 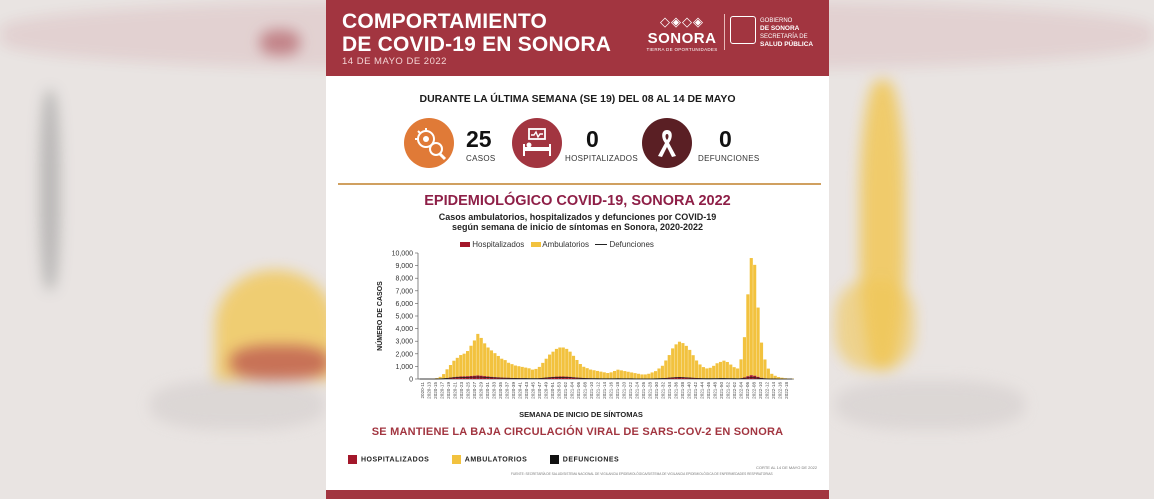 What do you see at coordinates (565, 244) in the screenshot?
I see `legend-ambulatorios: Ambulatorios` at bounding box center [565, 244].